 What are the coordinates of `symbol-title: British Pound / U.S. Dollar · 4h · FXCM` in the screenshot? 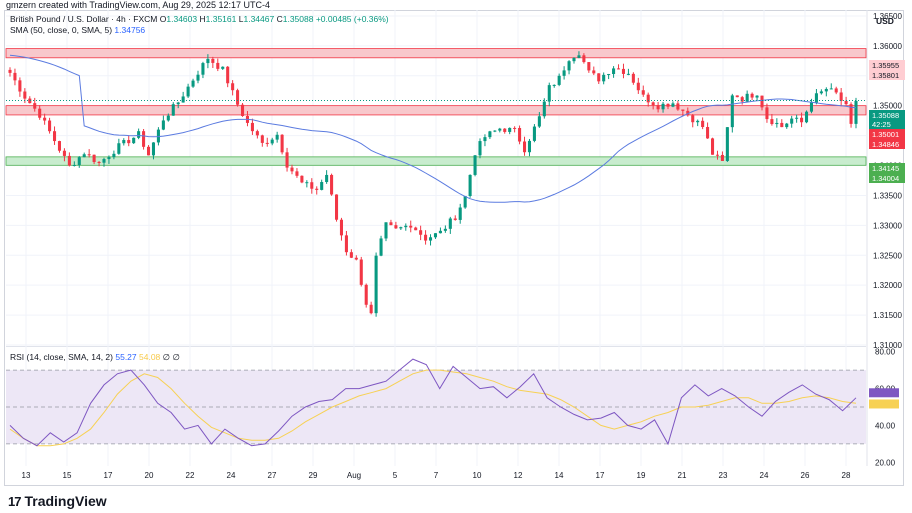 It's located at (84, 19).